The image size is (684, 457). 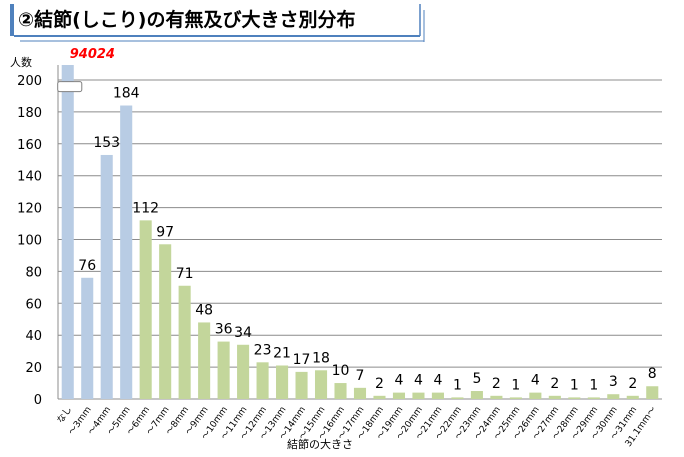 What do you see at coordinates (126, 94) in the screenshot?
I see `data-label: 184` at bounding box center [126, 94].